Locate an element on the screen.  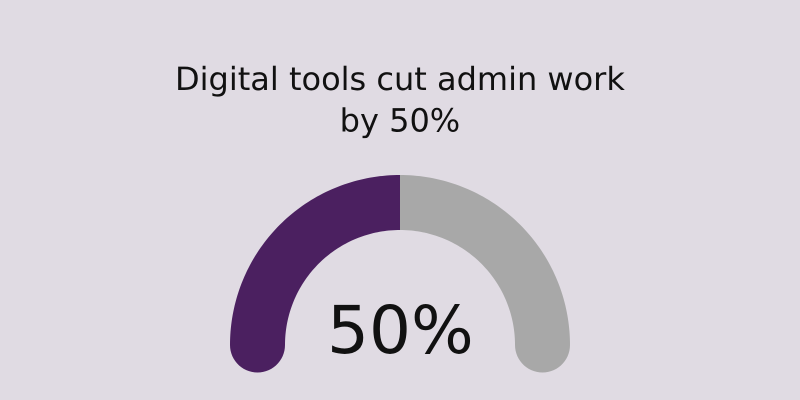
chart-title: Digital tools cut admin work by 50% is located at coordinates (400, 100).